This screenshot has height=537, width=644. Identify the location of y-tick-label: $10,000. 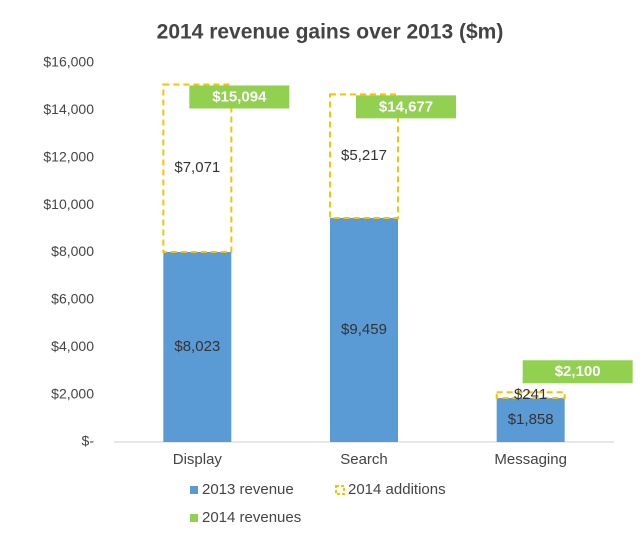
(68, 204).